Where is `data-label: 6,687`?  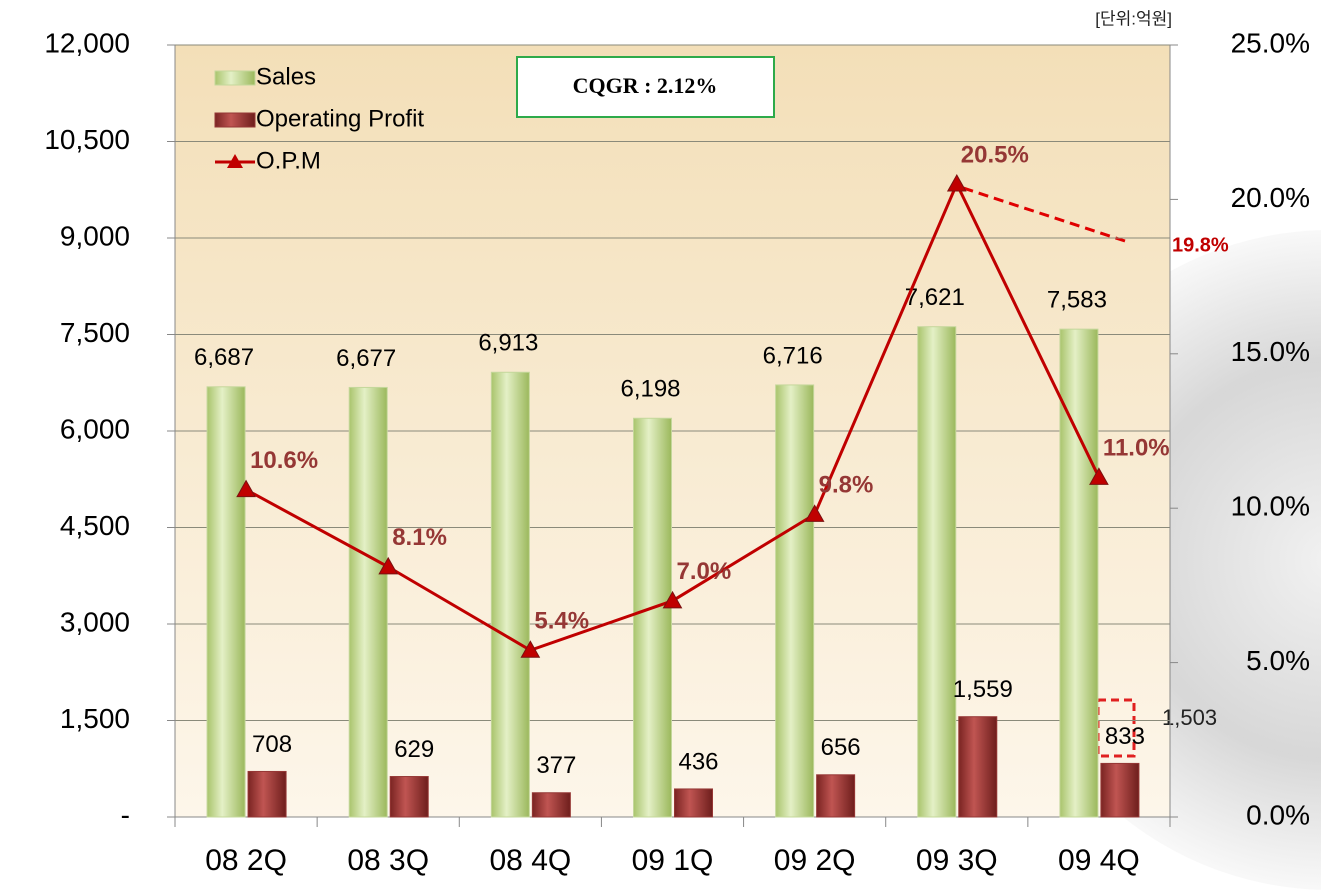
data-label: 6,687 is located at coordinates (224, 357).